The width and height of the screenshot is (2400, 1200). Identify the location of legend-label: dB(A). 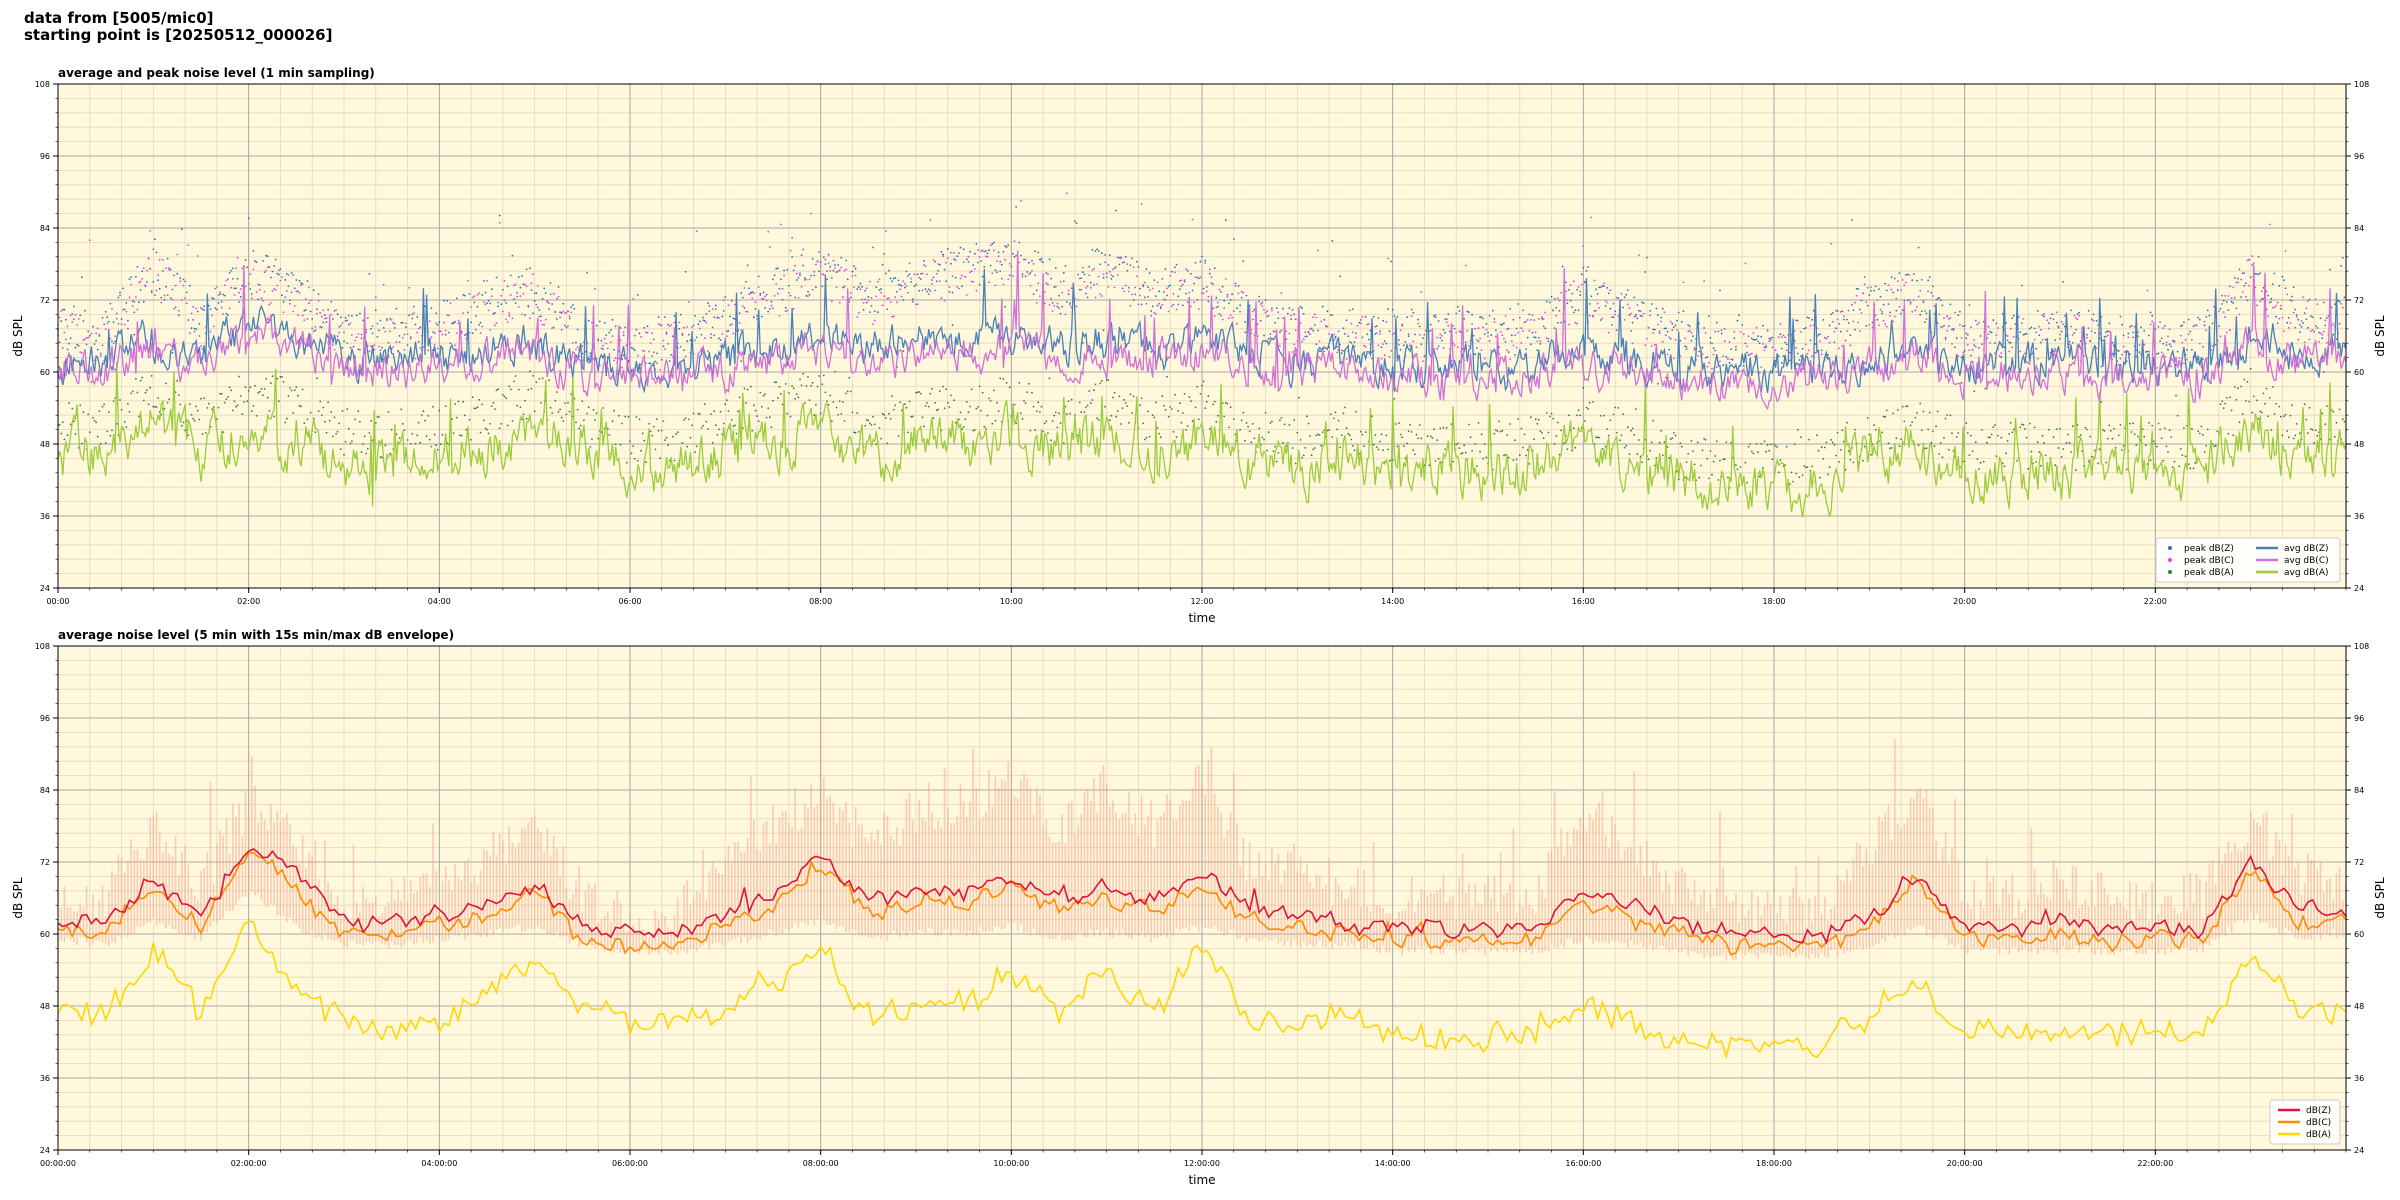
(2318, 1135).